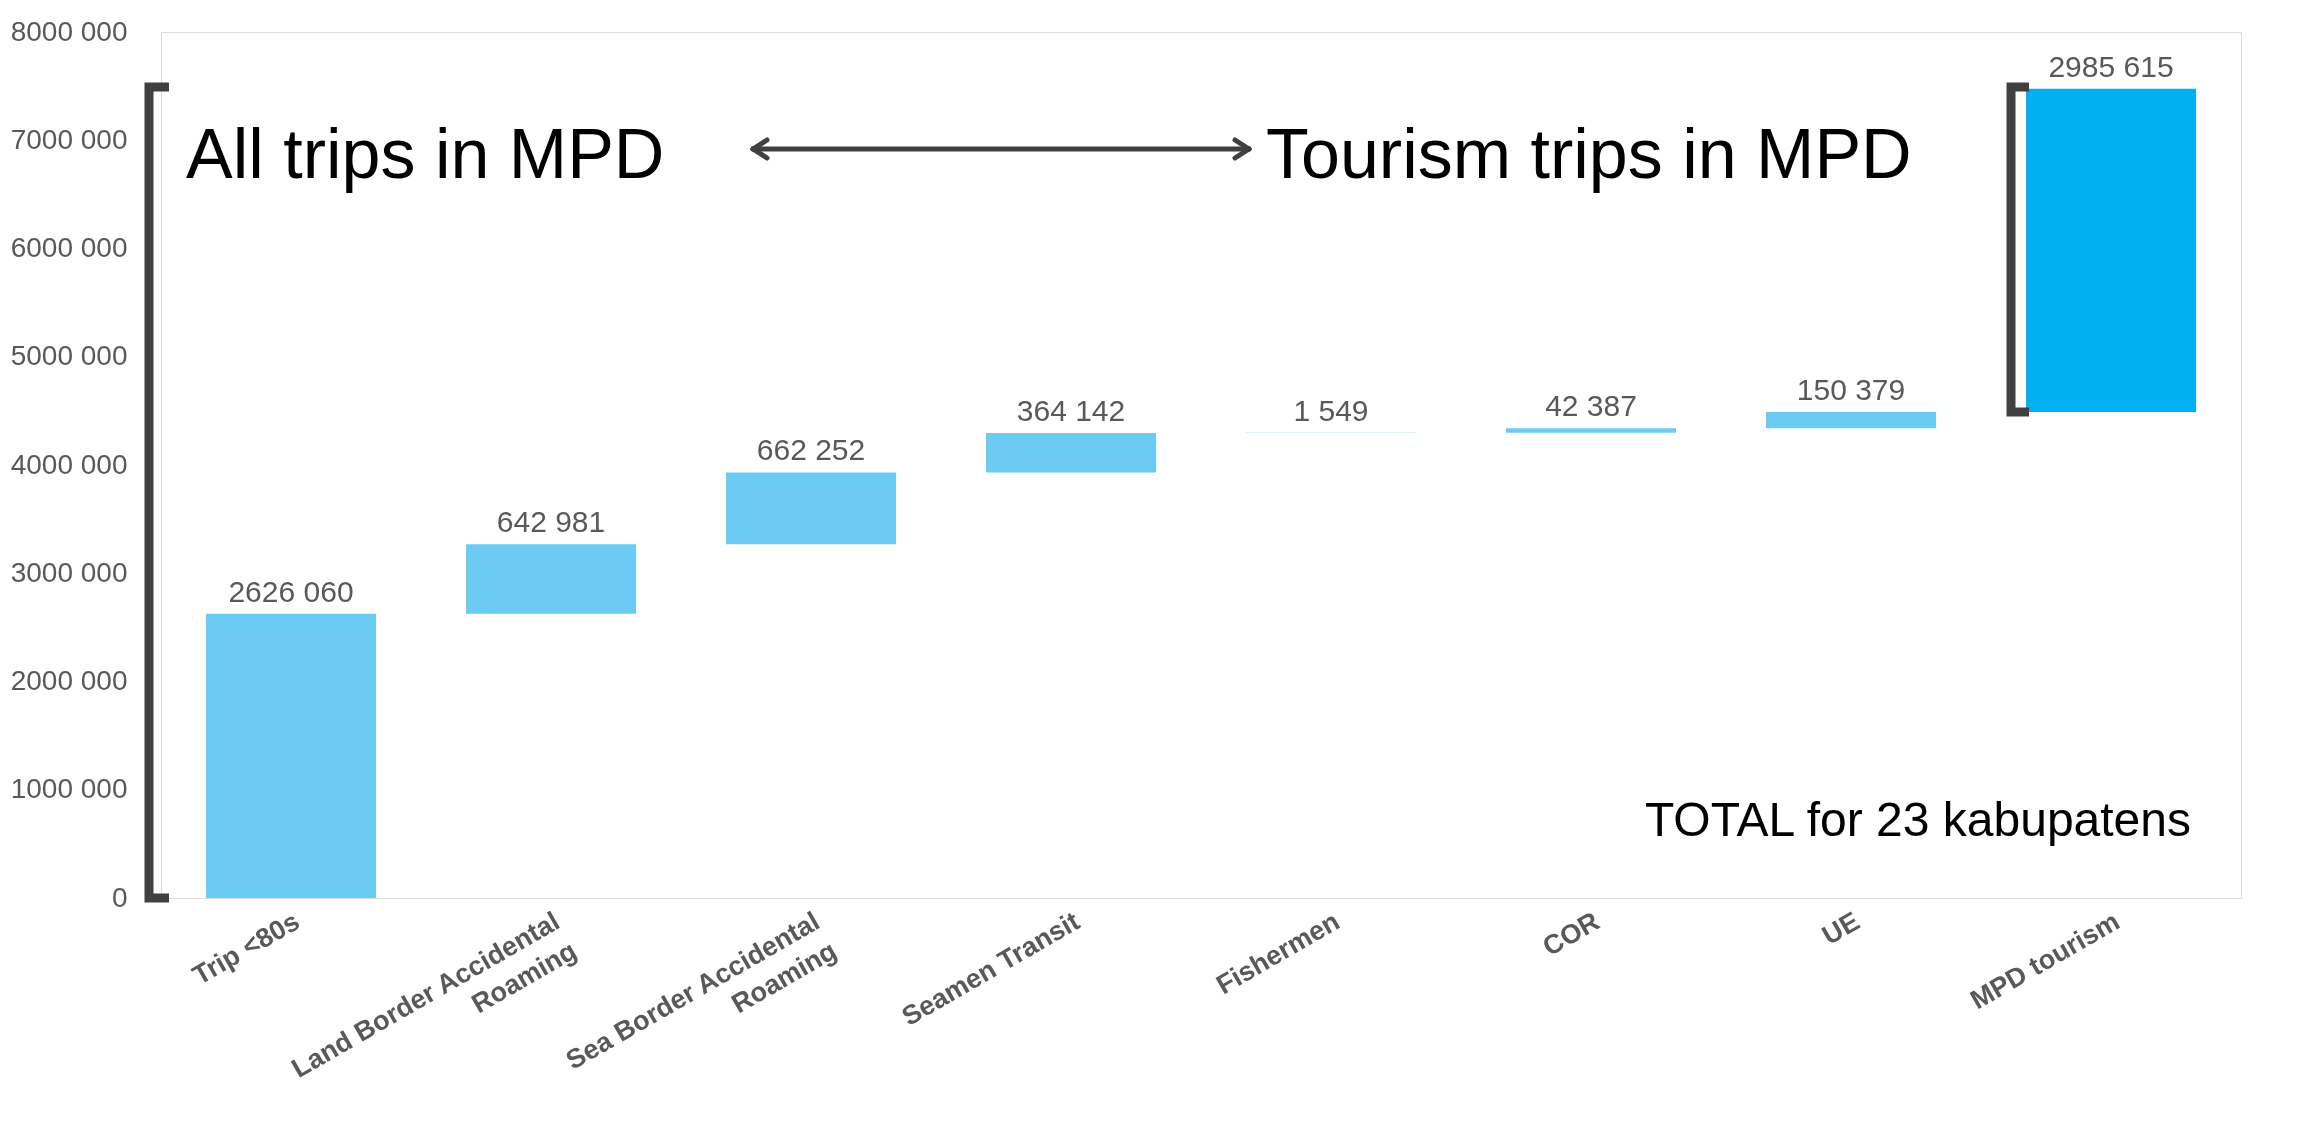  Describe the element at coordinates (1591, 406) in the screenshot. I see `data-label: 42 387` at that location.